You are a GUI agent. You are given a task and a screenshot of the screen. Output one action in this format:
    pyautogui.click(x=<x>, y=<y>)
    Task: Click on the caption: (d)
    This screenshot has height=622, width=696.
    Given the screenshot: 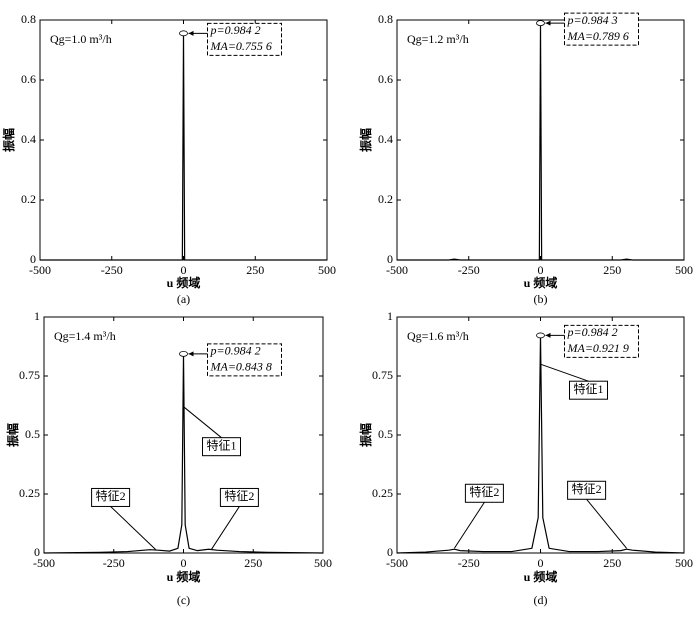 What is the action you would take?
    pyautogui.click(x=541, y=600)
    